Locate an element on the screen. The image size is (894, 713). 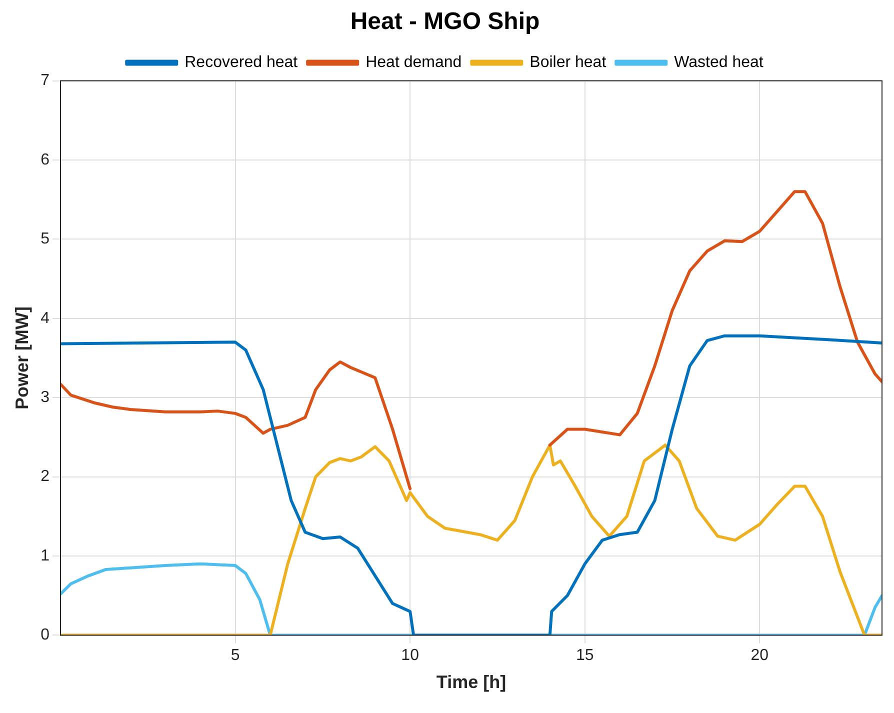
x-axis-title: Time [h] is located at coordinates (471, 682).